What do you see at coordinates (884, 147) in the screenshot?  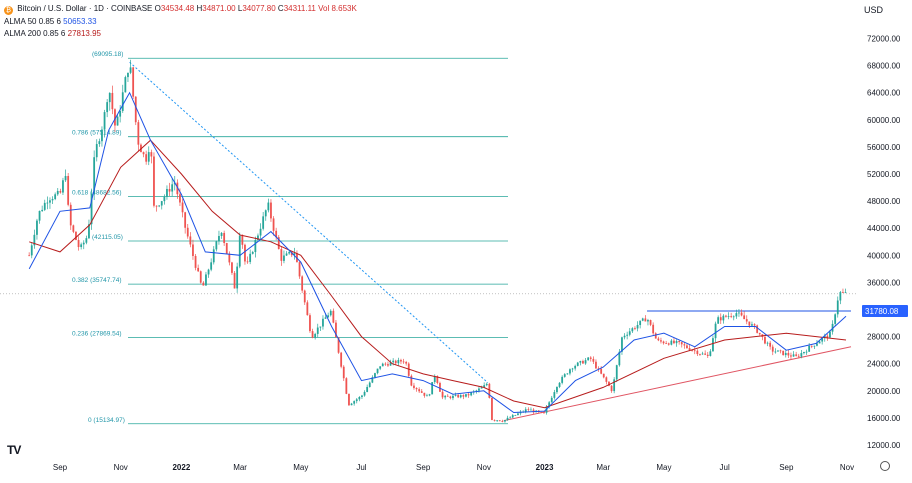 I see `price-axis-tick: 56000.00` at bounding box center [884, 147].